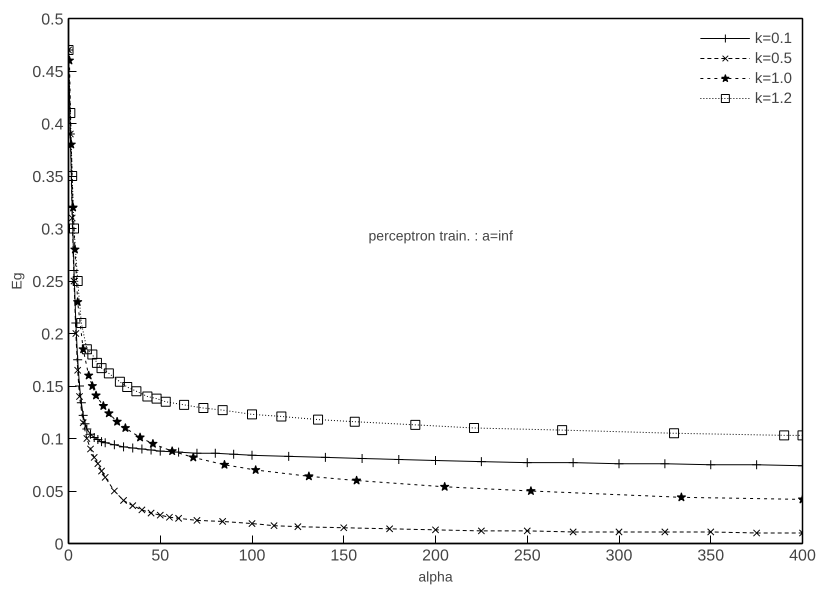 The height and width of the screenshot is (593, 820). What do you see at coordinates (619, 556) in the screenshot?
I see `x-tick-label: 300` at bounding box center [619, 556].